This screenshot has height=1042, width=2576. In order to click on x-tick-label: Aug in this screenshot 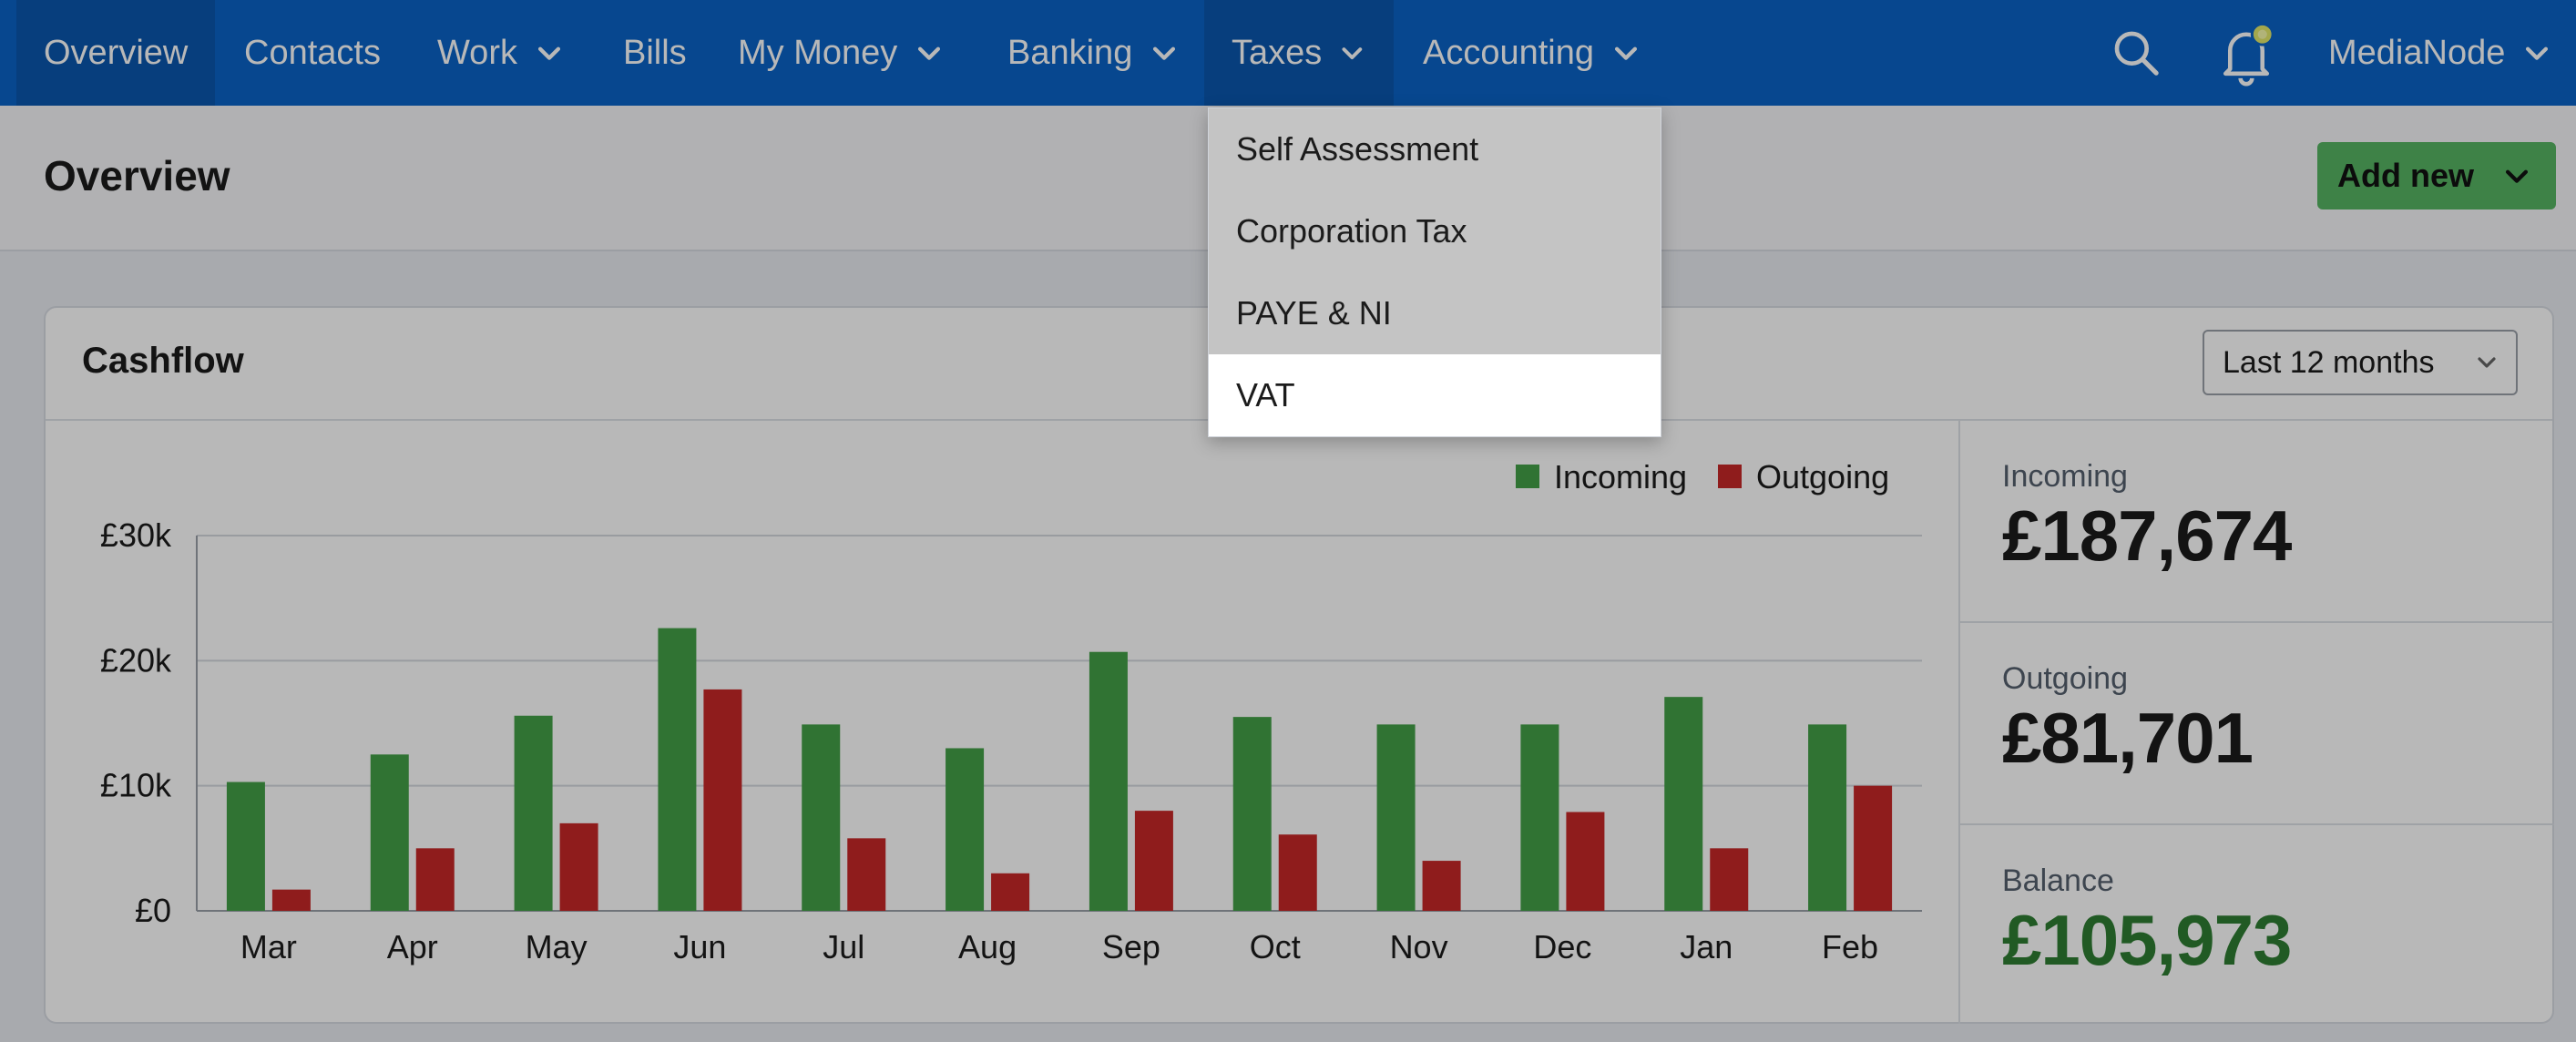, I will do `click(988, 947)`.